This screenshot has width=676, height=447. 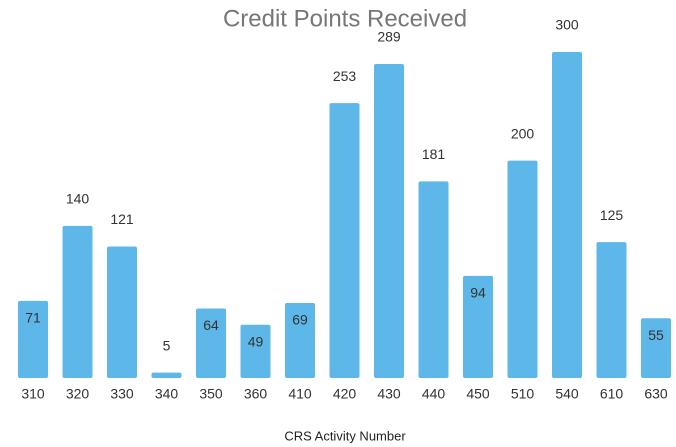 What do you see at coordinates (345, 18) in the screenshot?
I see `chart-title: Credit Points Received` at bounding box center [345, 18].